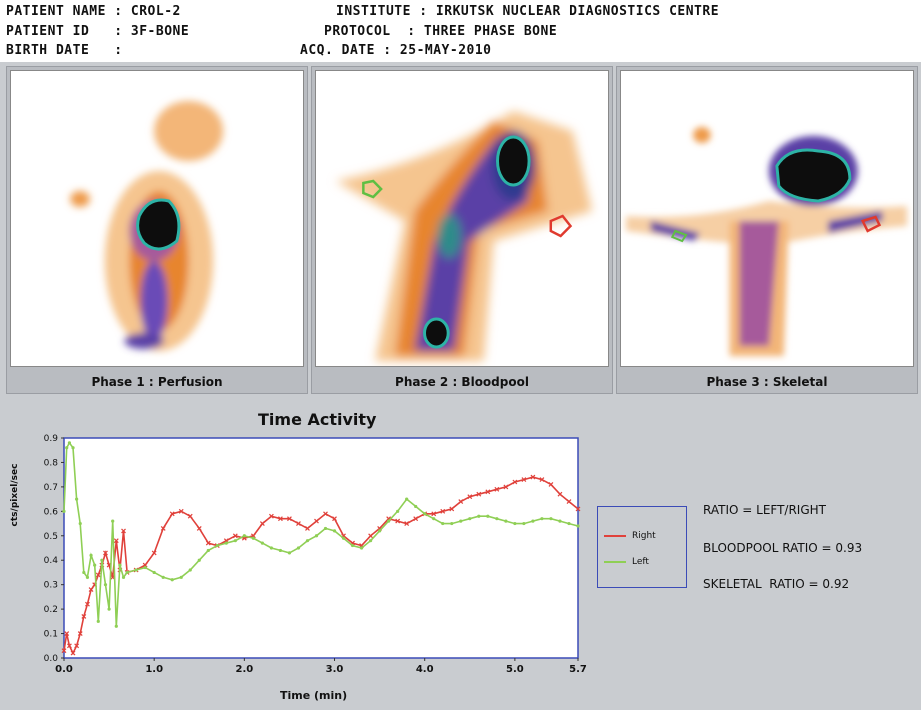 The image size is (921, 710). What do you see at coordinates (157, 382) in the screenshot?
I see `phase1-caption: Phase 1 : Perfusion` at bounding box center [157, 382].